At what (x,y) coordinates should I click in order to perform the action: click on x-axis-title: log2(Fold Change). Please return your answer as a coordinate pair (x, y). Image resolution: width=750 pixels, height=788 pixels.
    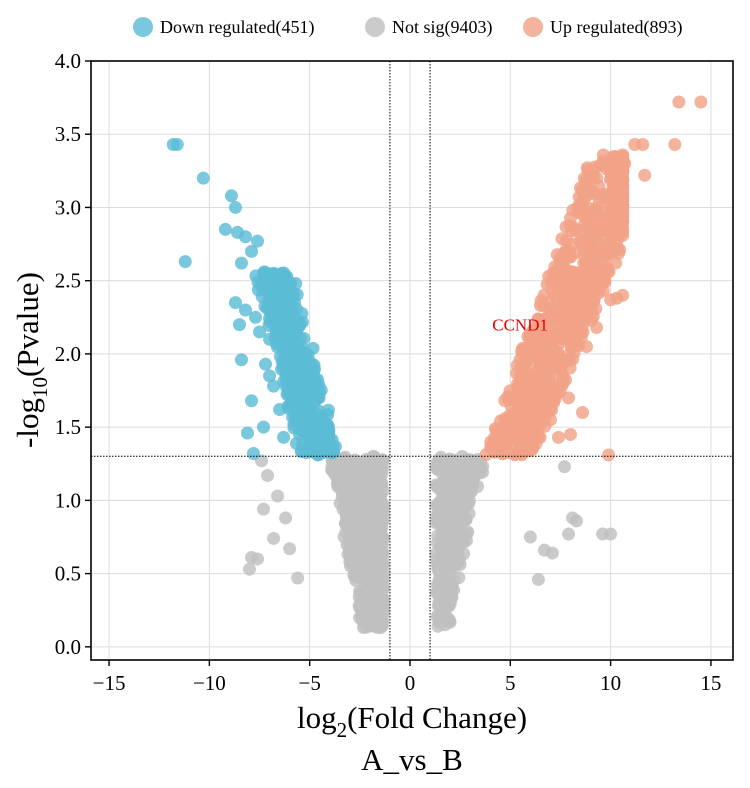
    Looking at the image, I should click on (412, 721).